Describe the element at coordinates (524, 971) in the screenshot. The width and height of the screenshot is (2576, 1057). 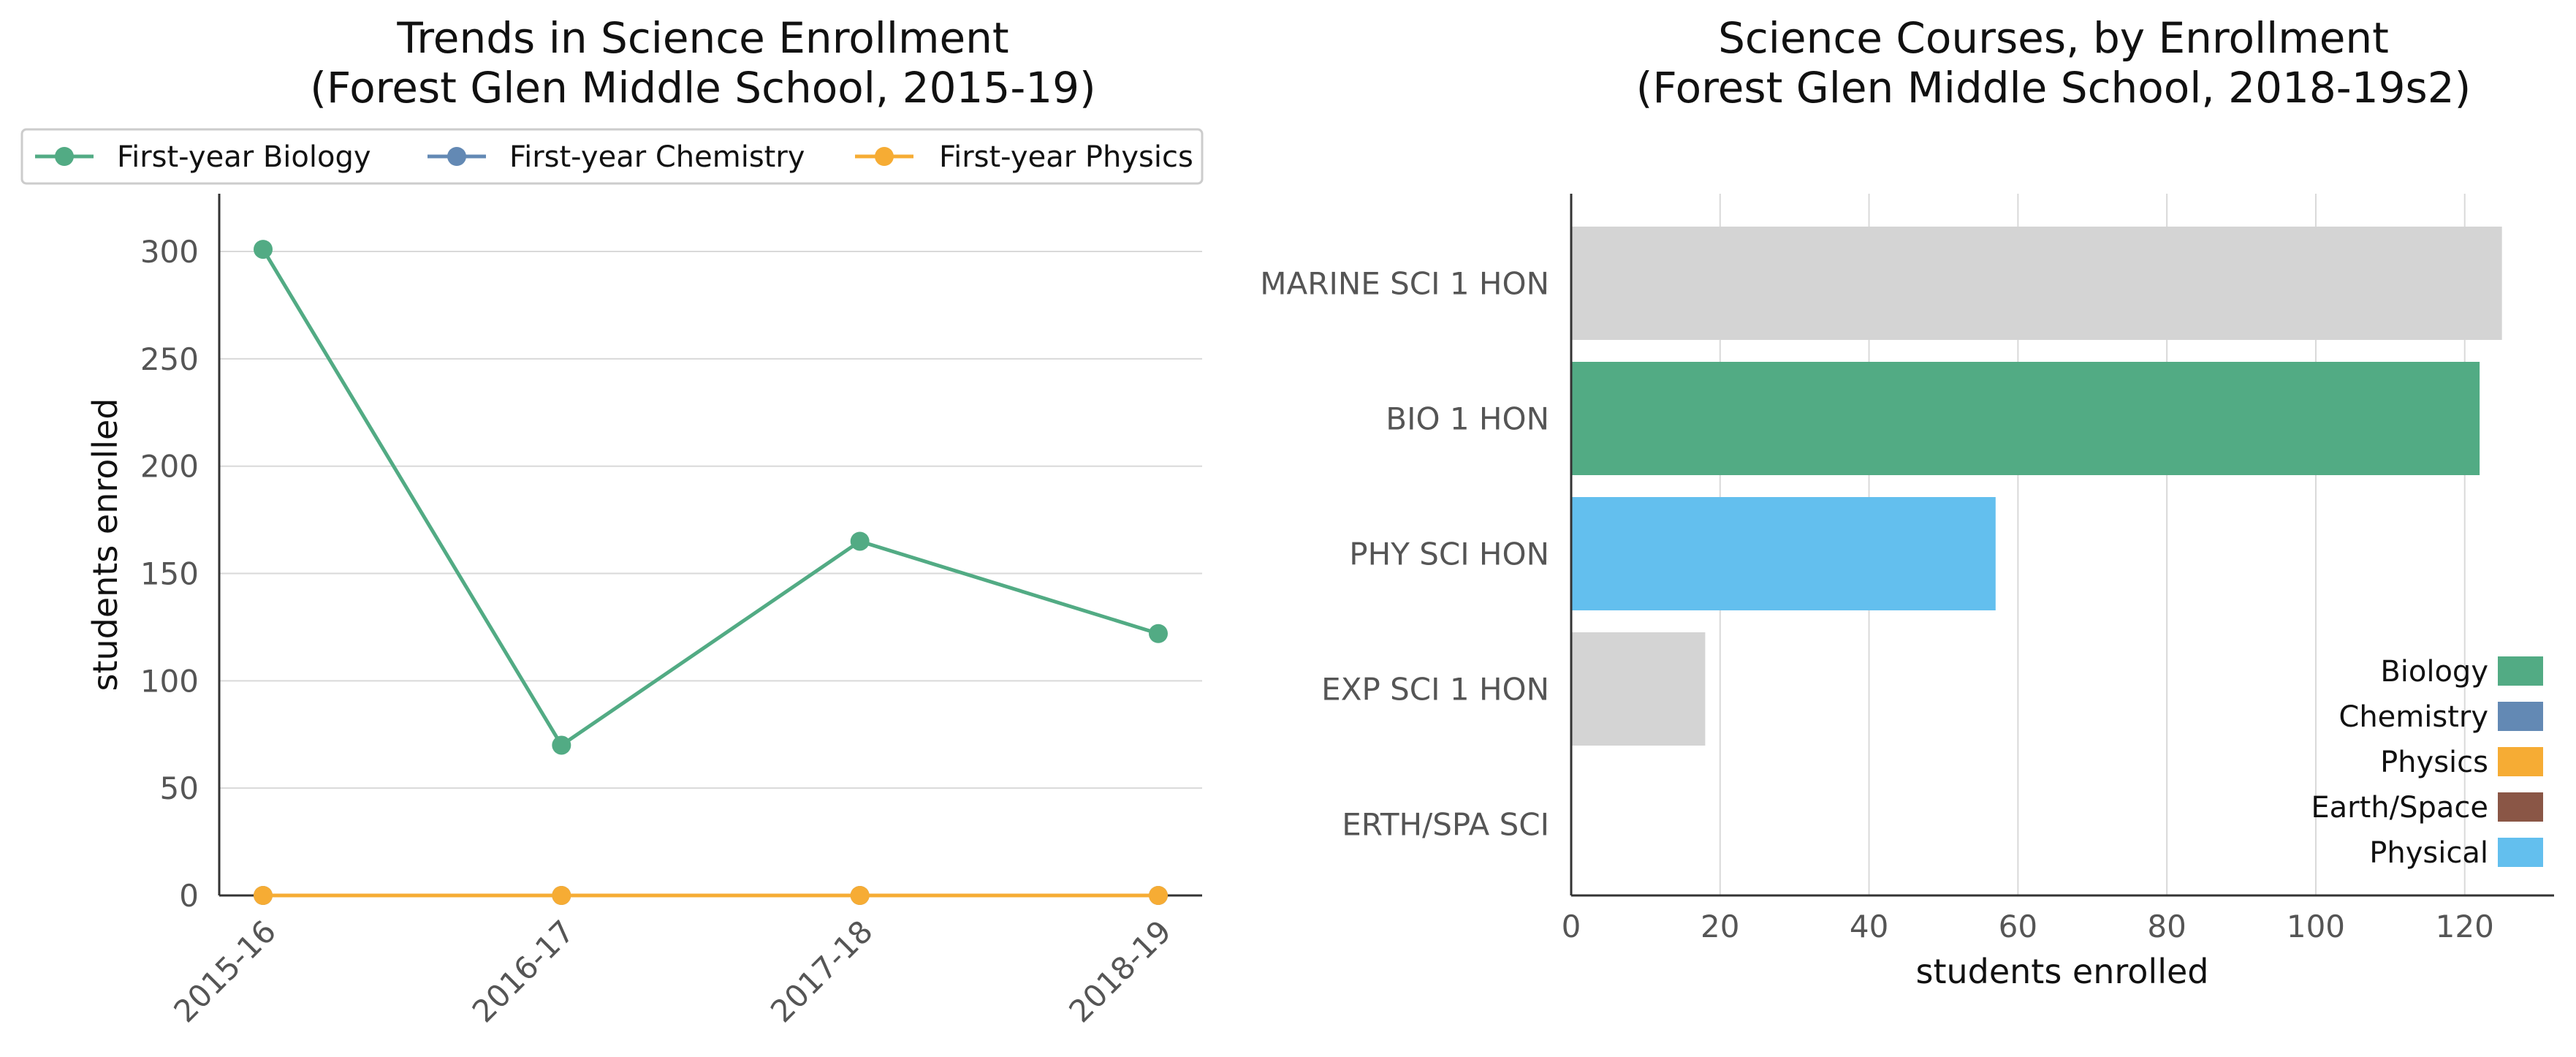
I see `x-tick-label: 2016-17` at that location.